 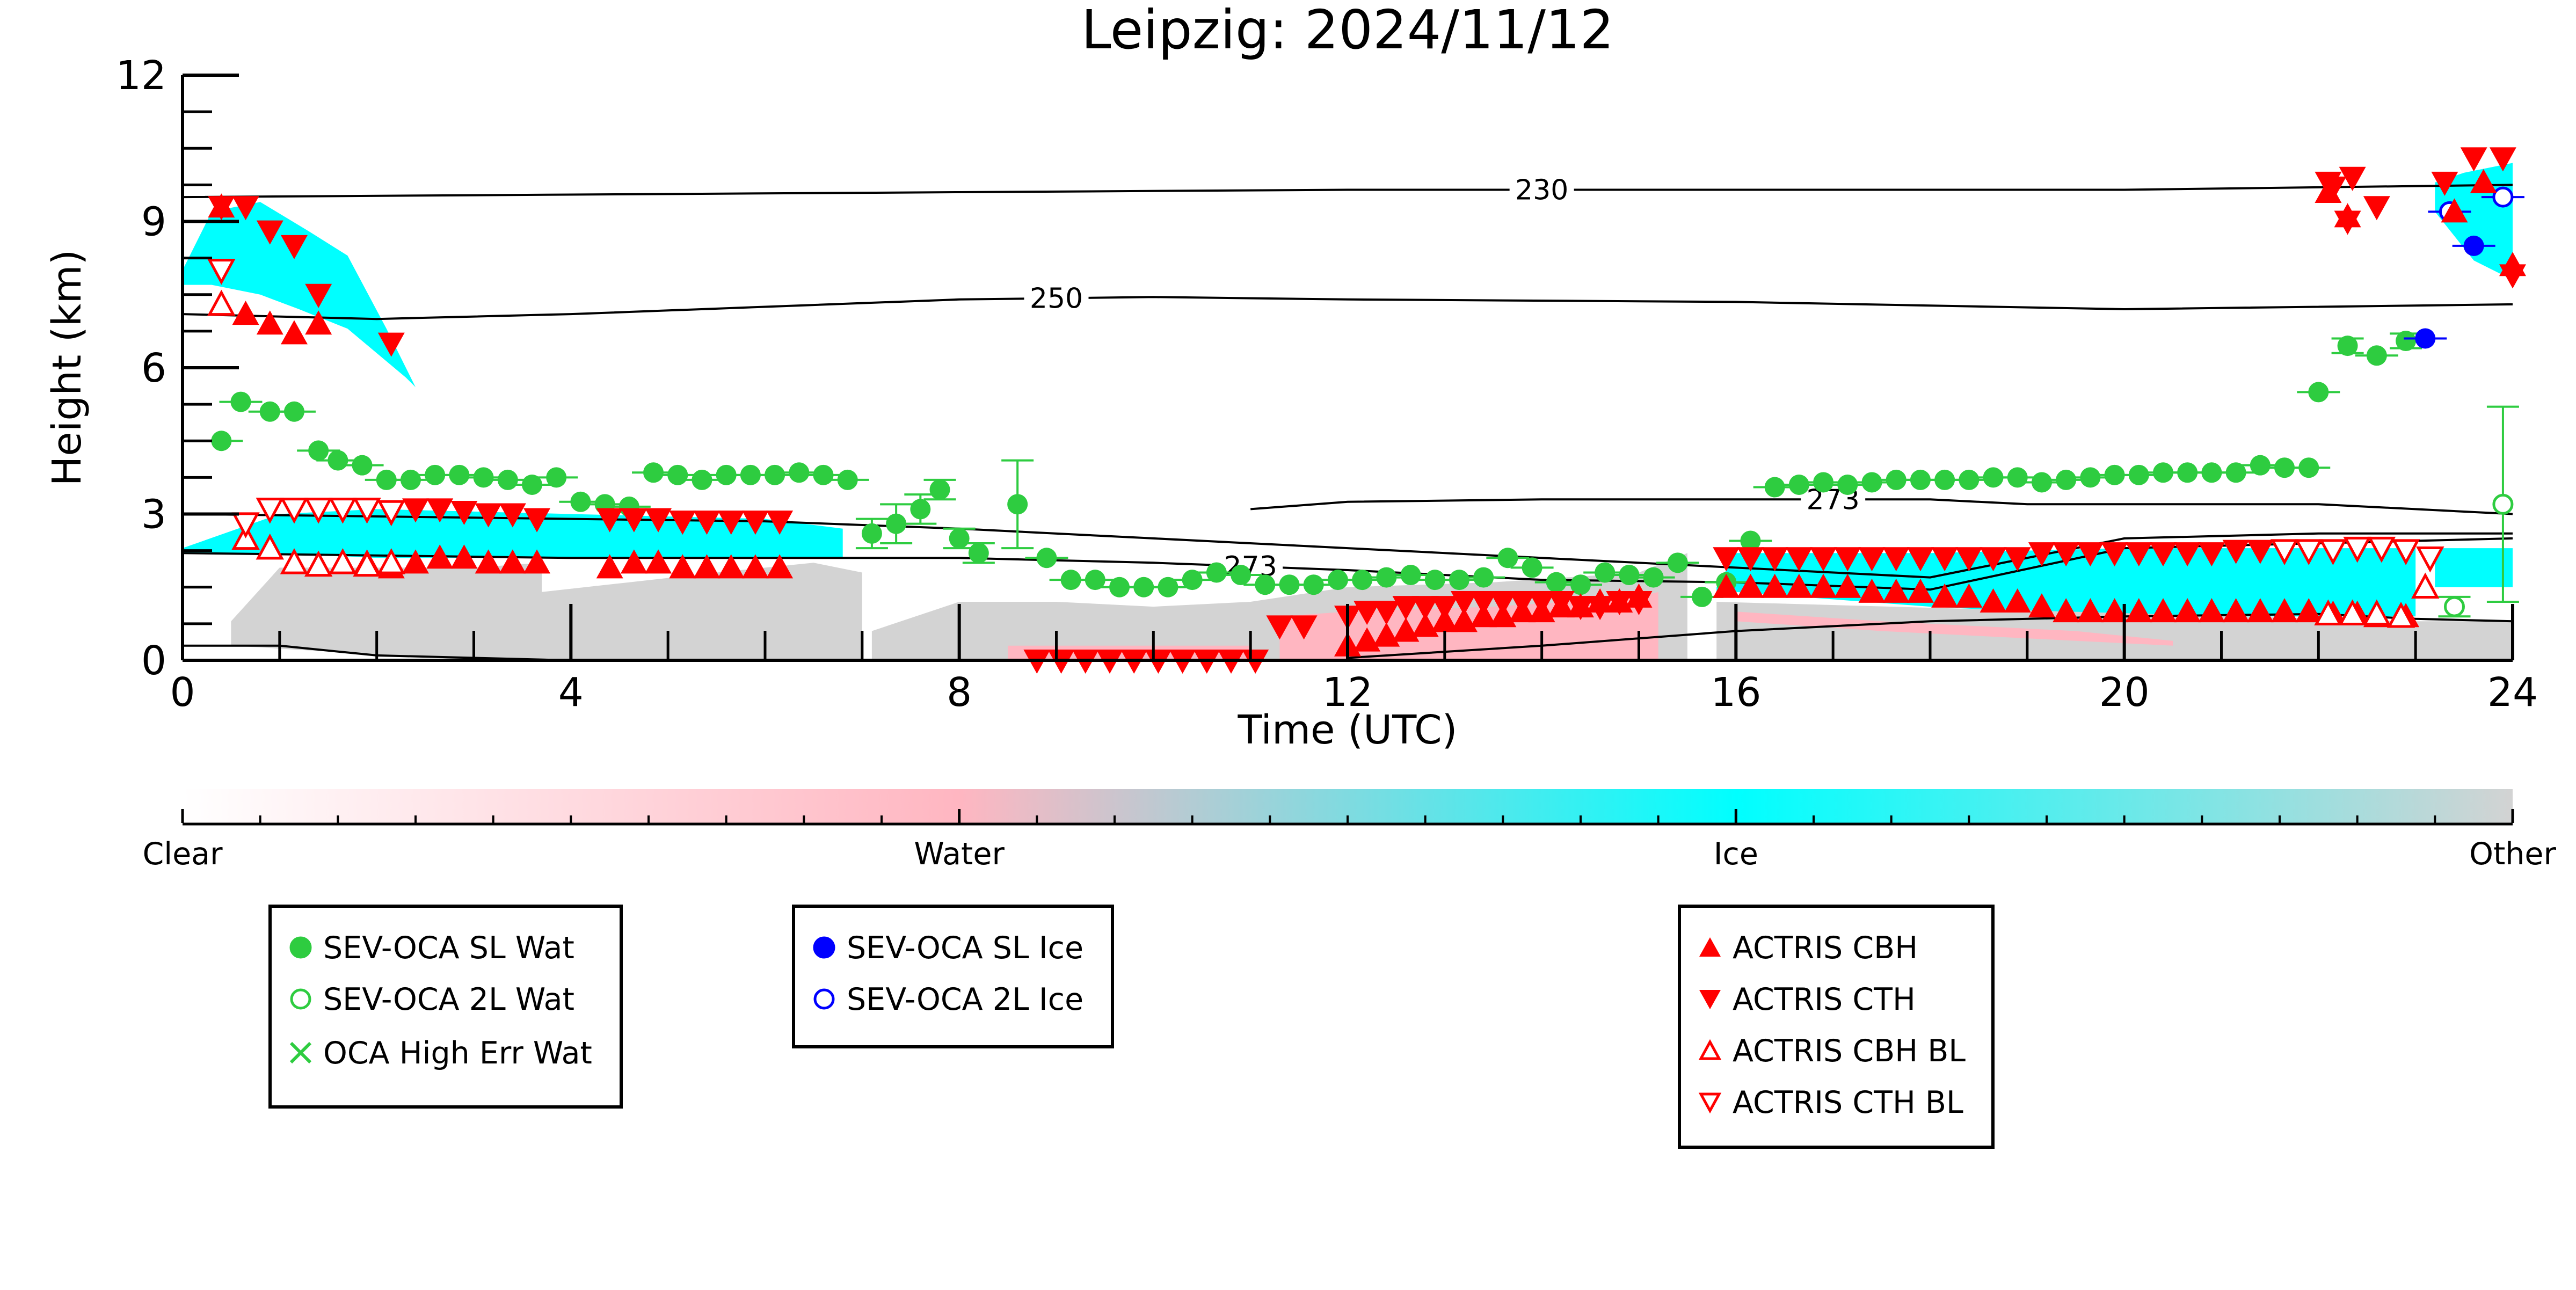 I want to click on y-tick-label: 6, so click(x=153, y=368).